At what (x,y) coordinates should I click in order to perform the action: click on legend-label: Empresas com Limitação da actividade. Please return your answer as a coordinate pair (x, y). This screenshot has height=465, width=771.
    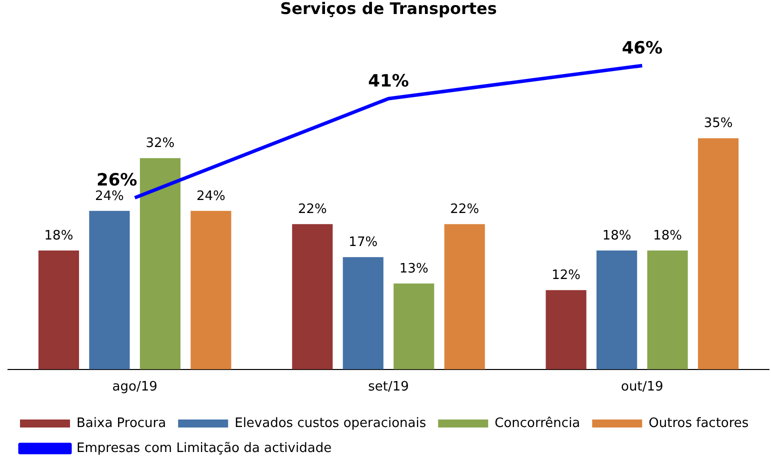
    Looking at the image, I should click on (204, 448).